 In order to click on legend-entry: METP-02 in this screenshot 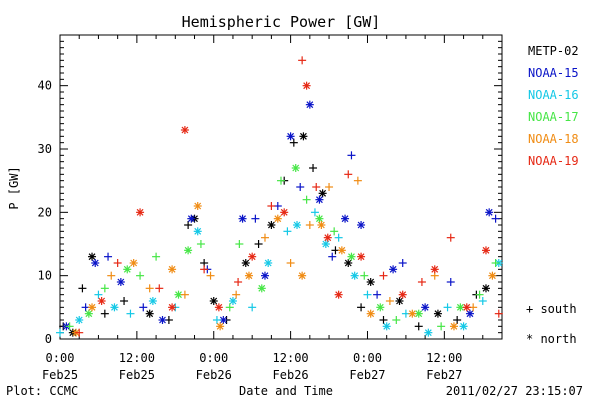, I will do `click(553, 51)`.